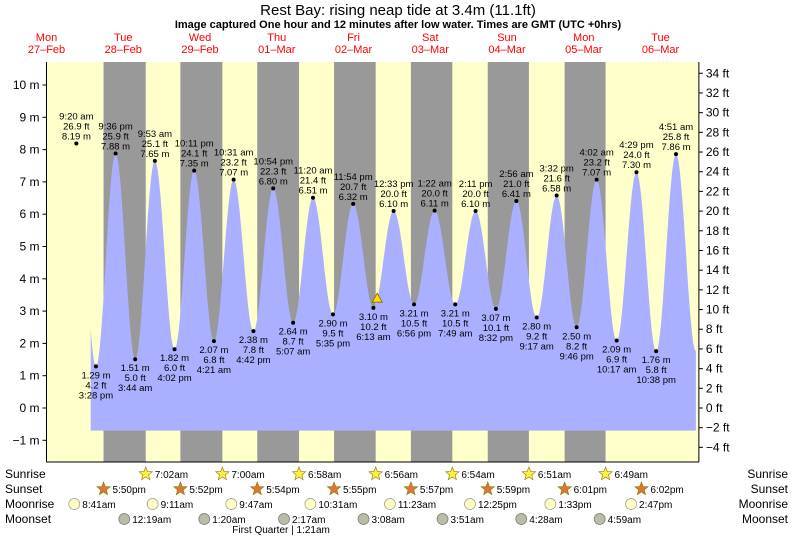 This screenshot has height=537, width=793. I want to click on tide-ft-label: 25.1 ft, so click(155, 144).